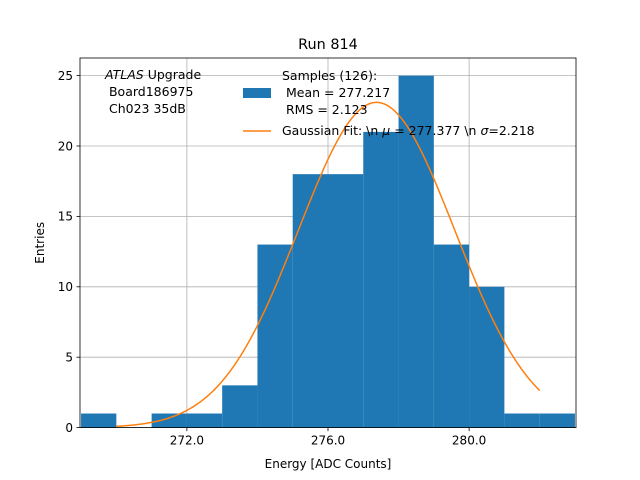  Describe the element at coordinates (336, 92) in the screenshot. I see `legend-mean-line: Mean = 277.217` at that location.